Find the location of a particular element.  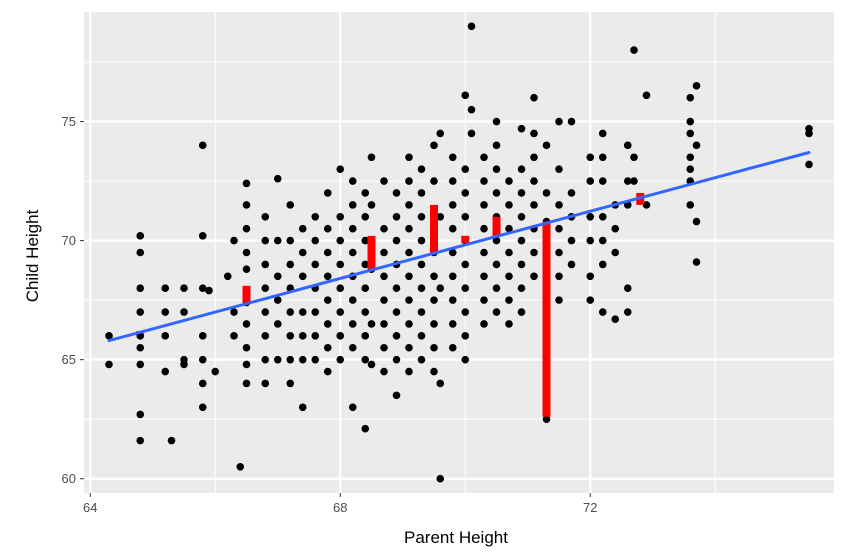

x-tick-label: 64 is located at coordinates (90, 507).